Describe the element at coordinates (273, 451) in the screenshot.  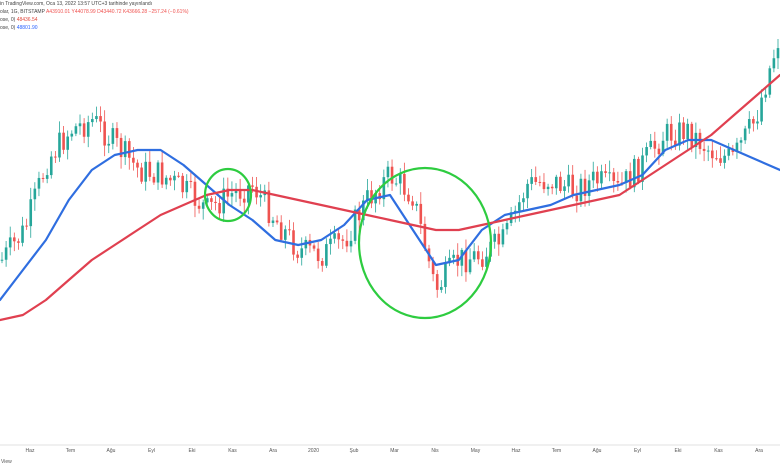
I see `x-tick-label: Ara` at that location.